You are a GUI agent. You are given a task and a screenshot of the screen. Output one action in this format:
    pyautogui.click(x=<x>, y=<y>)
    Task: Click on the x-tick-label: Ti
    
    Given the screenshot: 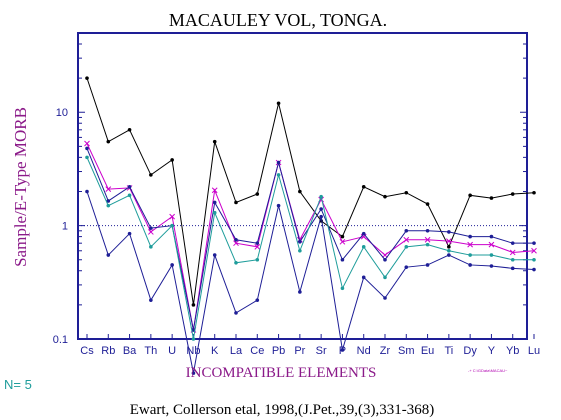 What is the action you would take?
    pyautogui.click(x=448, y=351)
    